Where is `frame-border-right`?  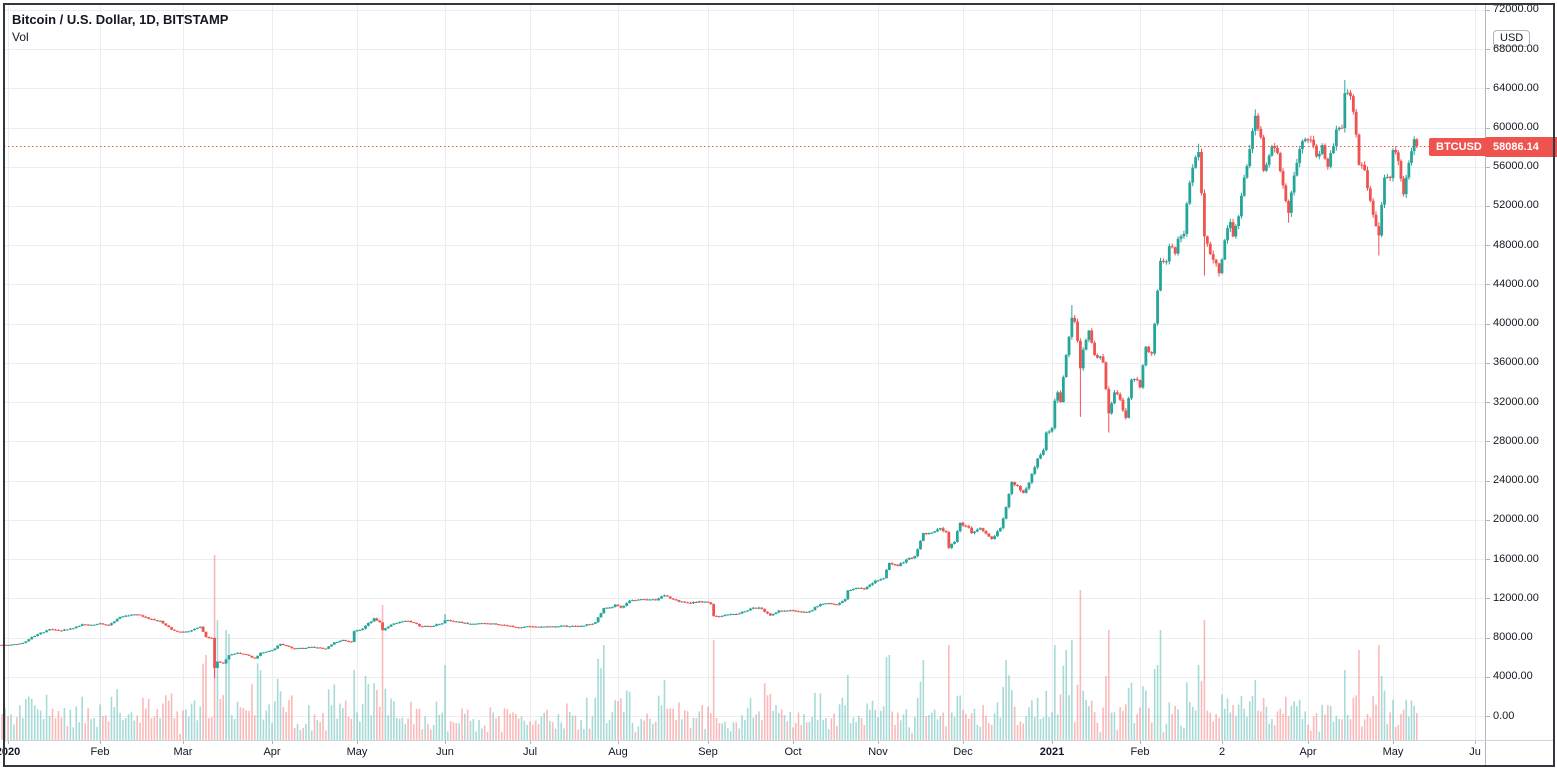 frame-border-right is located at coordinates (1554, 385).